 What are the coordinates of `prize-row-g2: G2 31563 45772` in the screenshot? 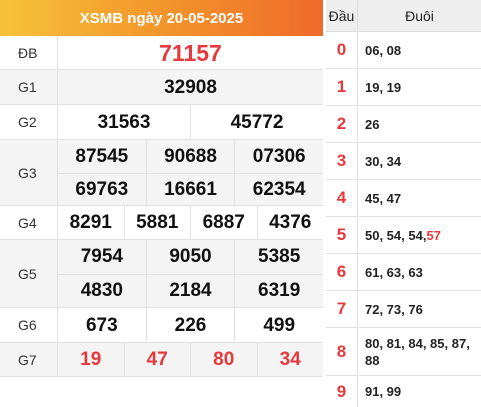 It's located at (161, 122).